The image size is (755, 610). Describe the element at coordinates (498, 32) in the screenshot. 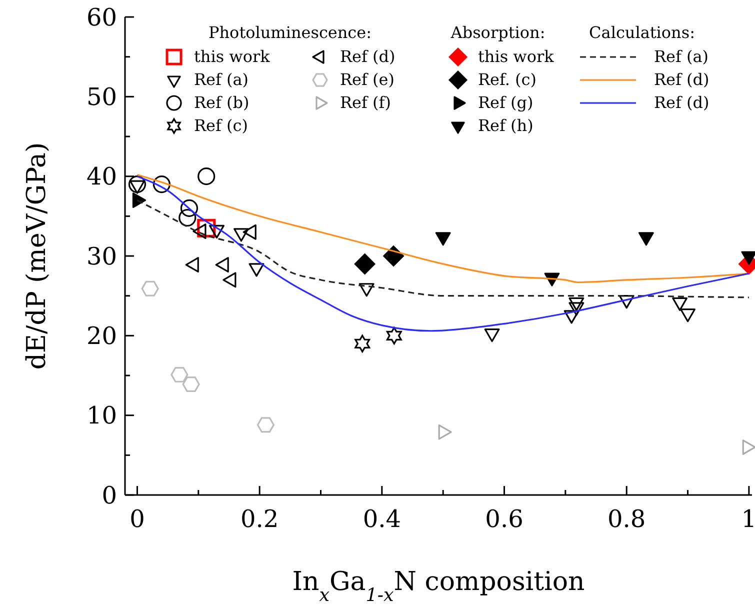

I see `annotation: Absorption:` at that location.